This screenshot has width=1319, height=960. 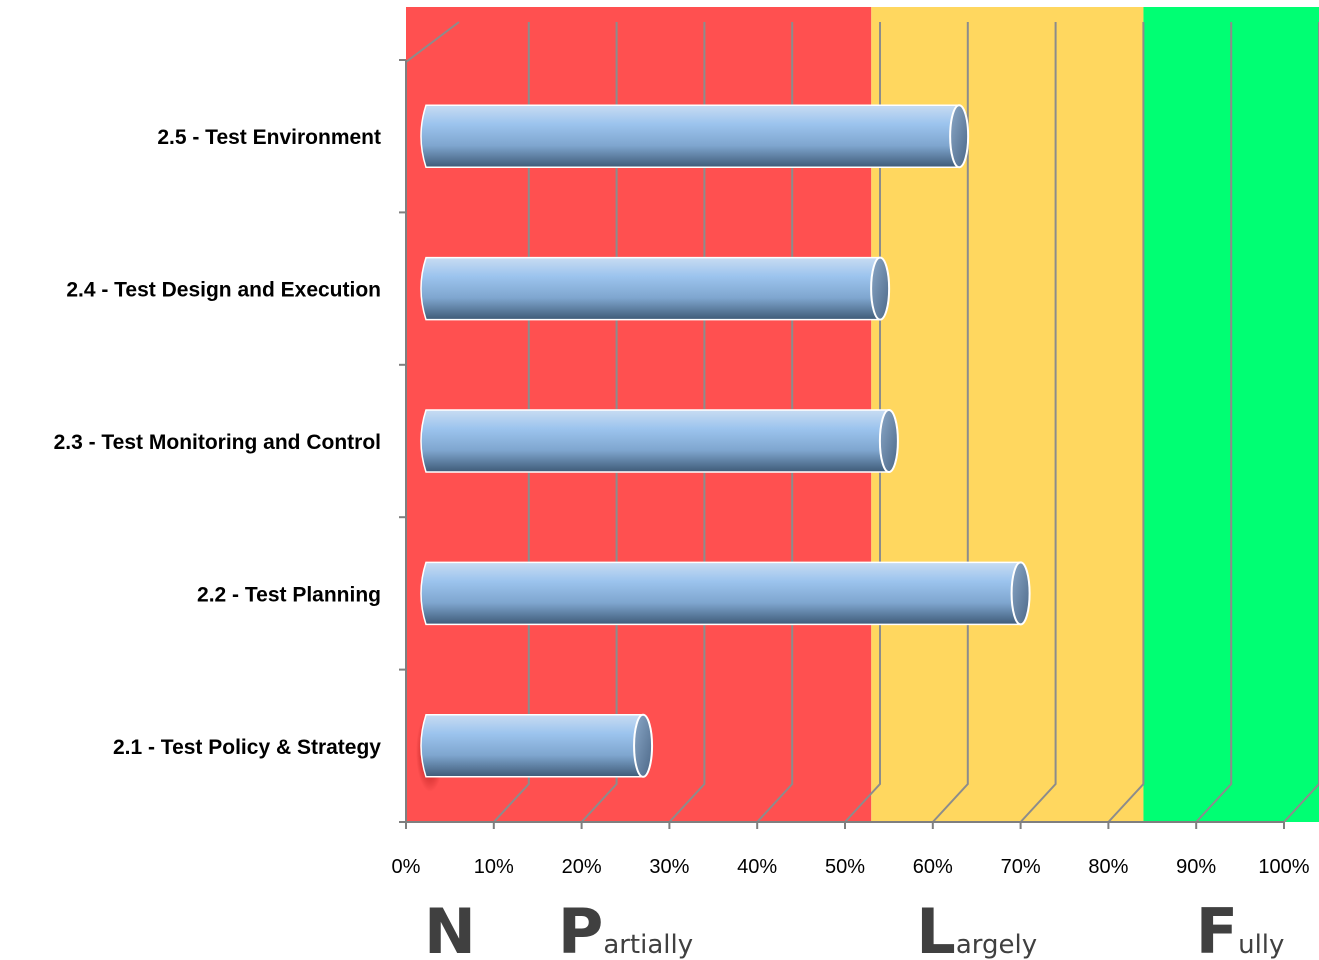 I want to click on scale-label: Partially, so click(x=625, y=927).